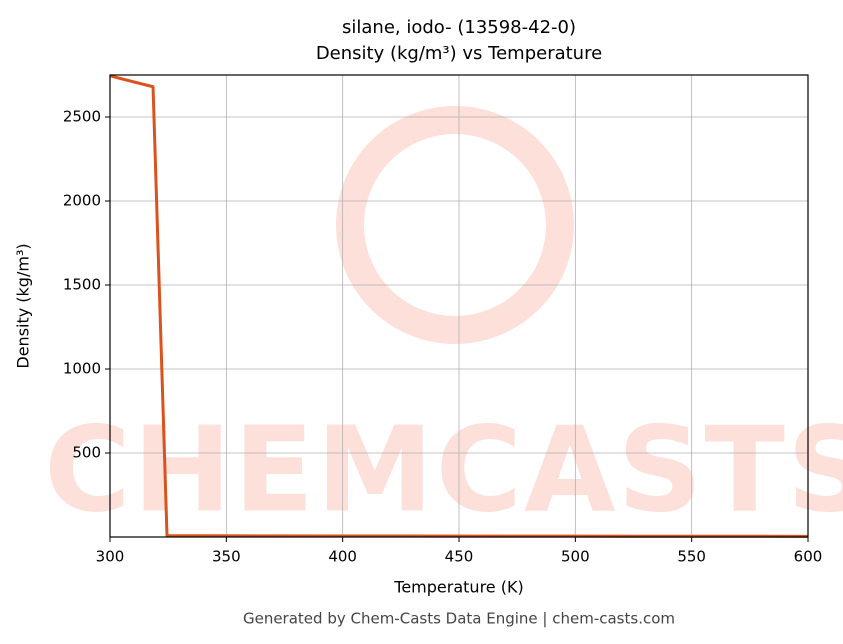 The height and width of the screenshot is (644, 843). What do you see at coordinates (226, 557) in the screenshot?
I see `x-tick-label: 350` at bounding box center [226, 557].